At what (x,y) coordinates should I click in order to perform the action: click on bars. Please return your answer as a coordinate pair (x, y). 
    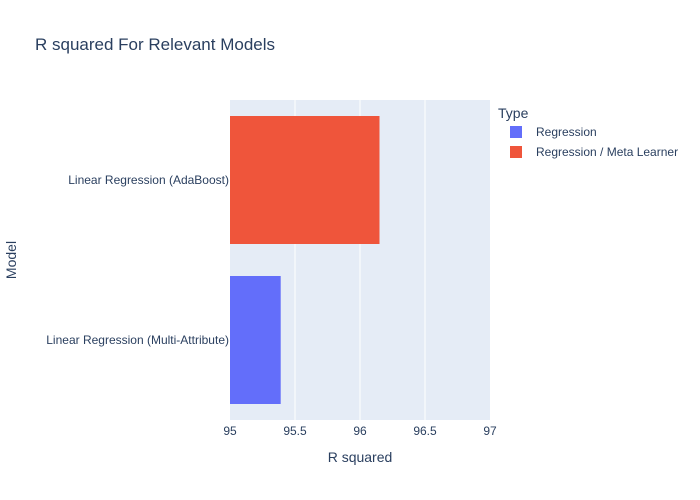
    Looking at the image, I should click on (305, 260).